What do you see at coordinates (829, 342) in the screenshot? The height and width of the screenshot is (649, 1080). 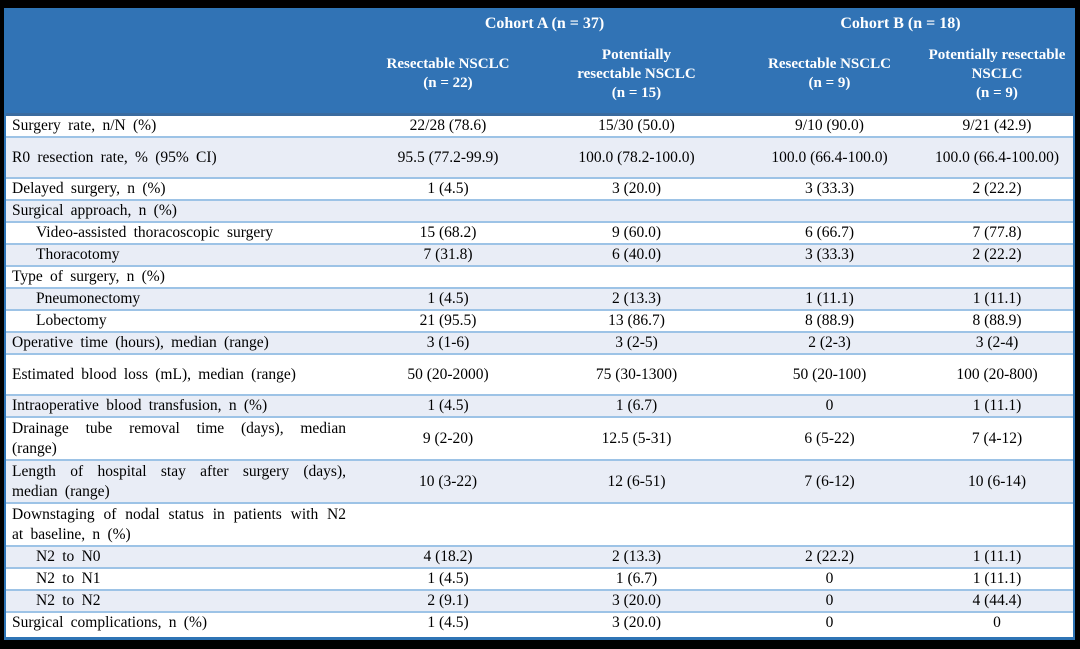 I see `cell-value: 2 (2-3)` at bounding box center [829, 342].